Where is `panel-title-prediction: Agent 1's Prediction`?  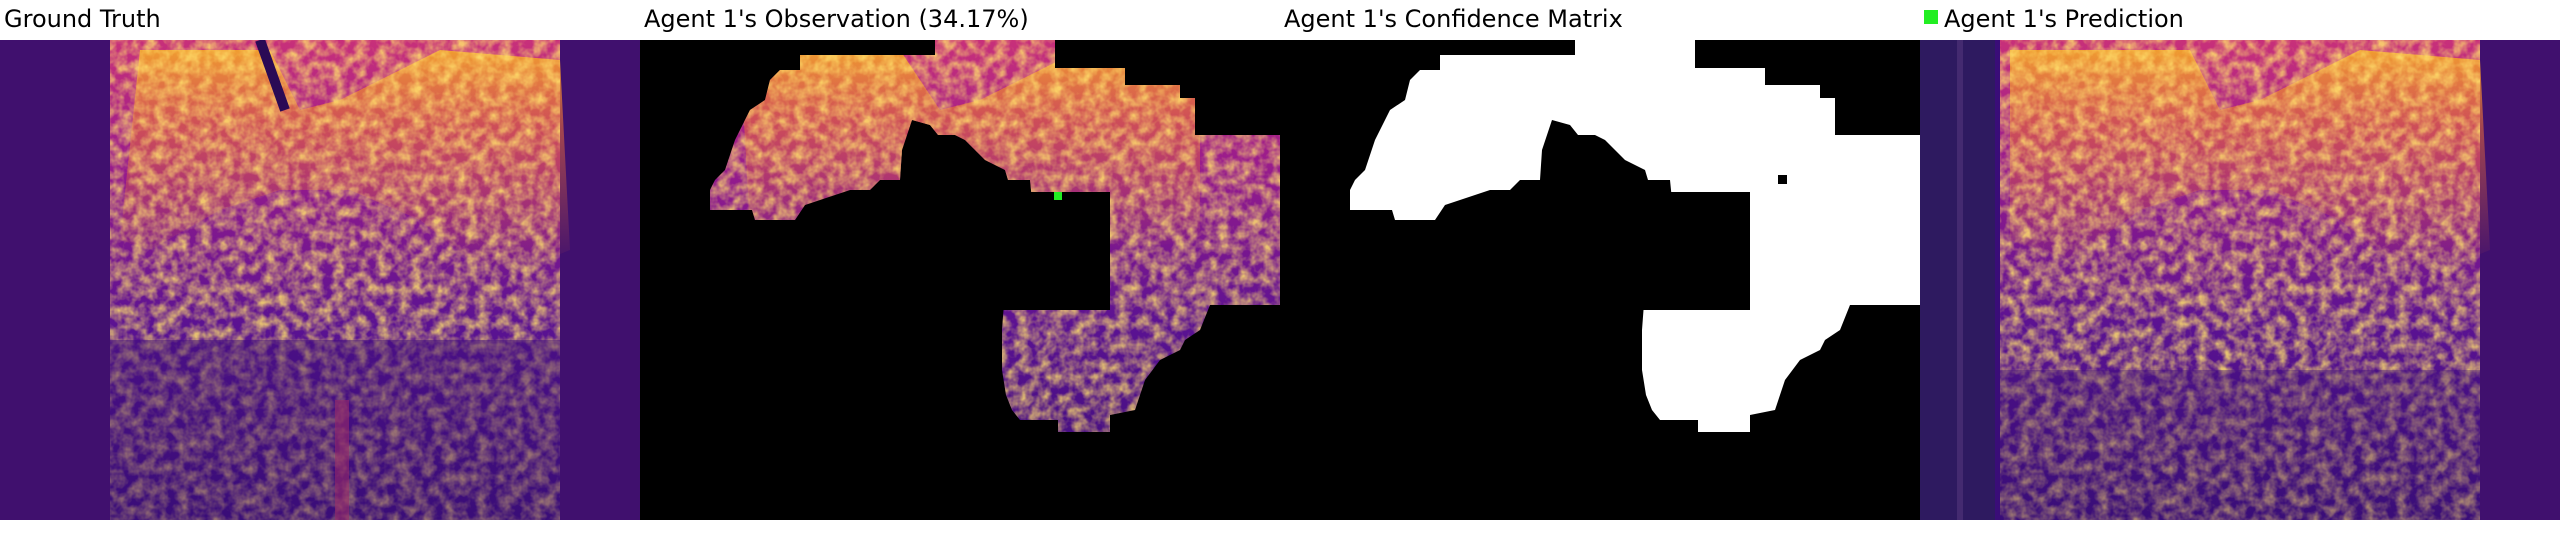
panel-title-prediction: Agent 1's Prediction is located at coordinates (2054, 19).